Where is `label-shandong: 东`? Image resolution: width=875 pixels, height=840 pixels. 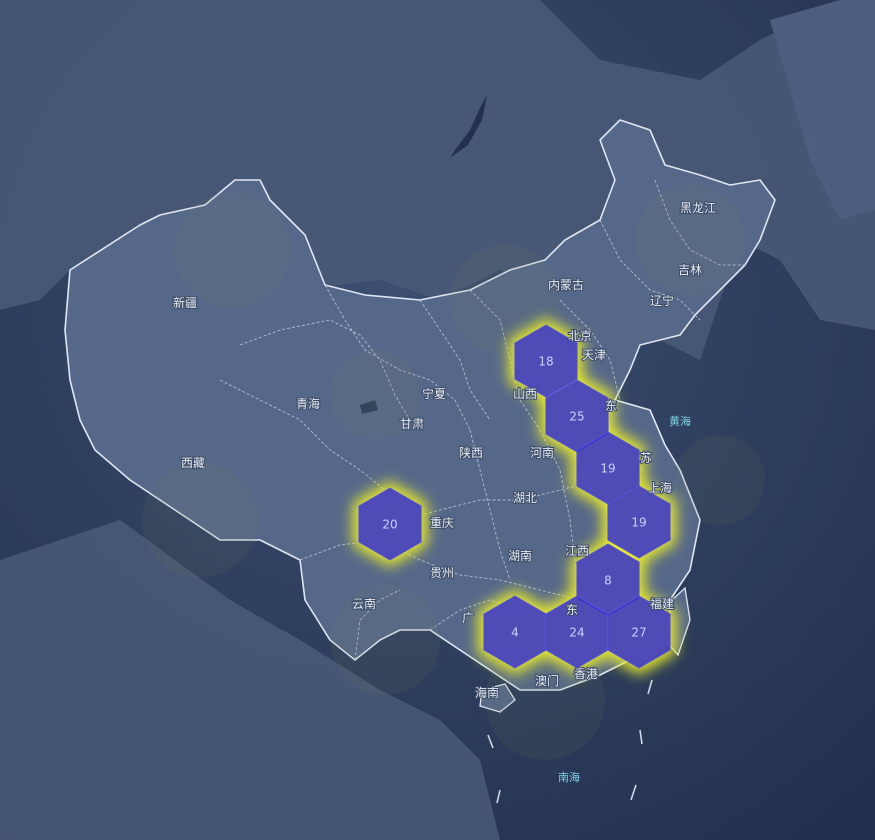 label-shandong: 东 is located at coordinates (611, 406).